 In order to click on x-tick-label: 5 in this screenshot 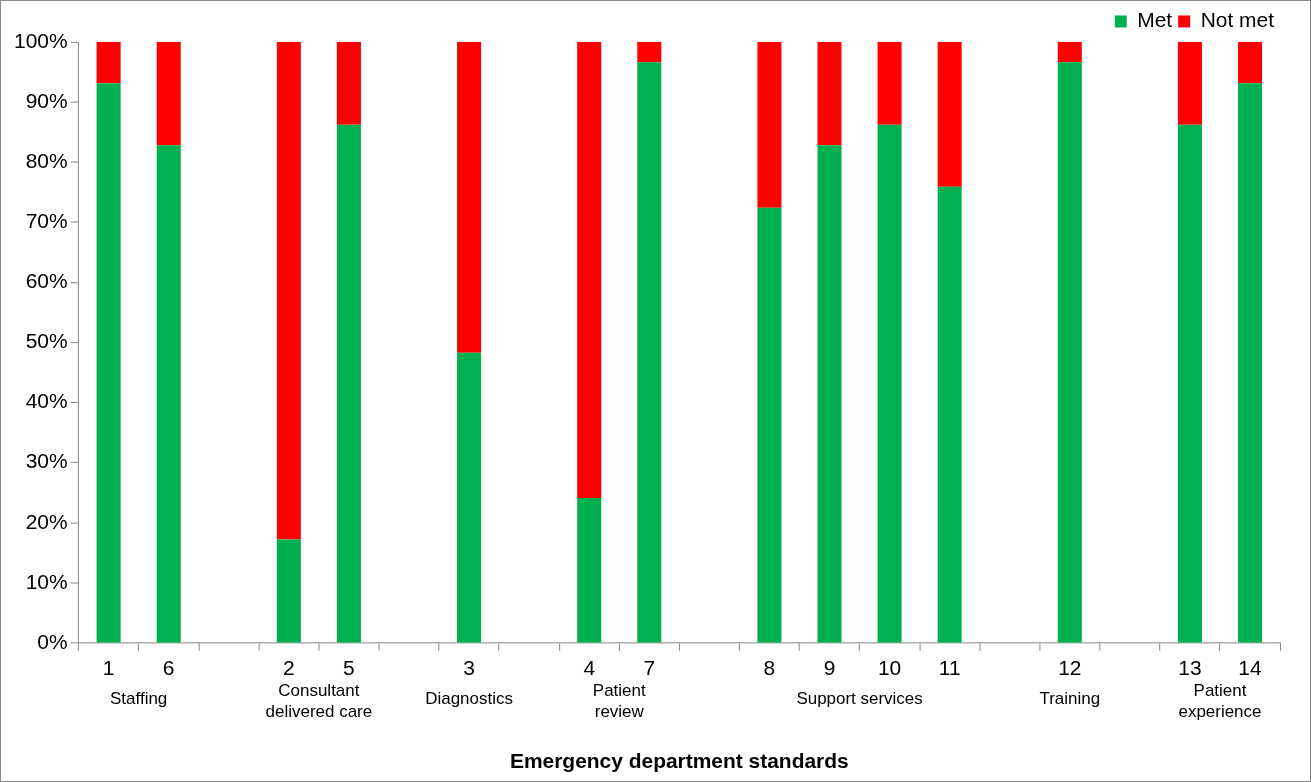, I will do `click(349, 668)`.